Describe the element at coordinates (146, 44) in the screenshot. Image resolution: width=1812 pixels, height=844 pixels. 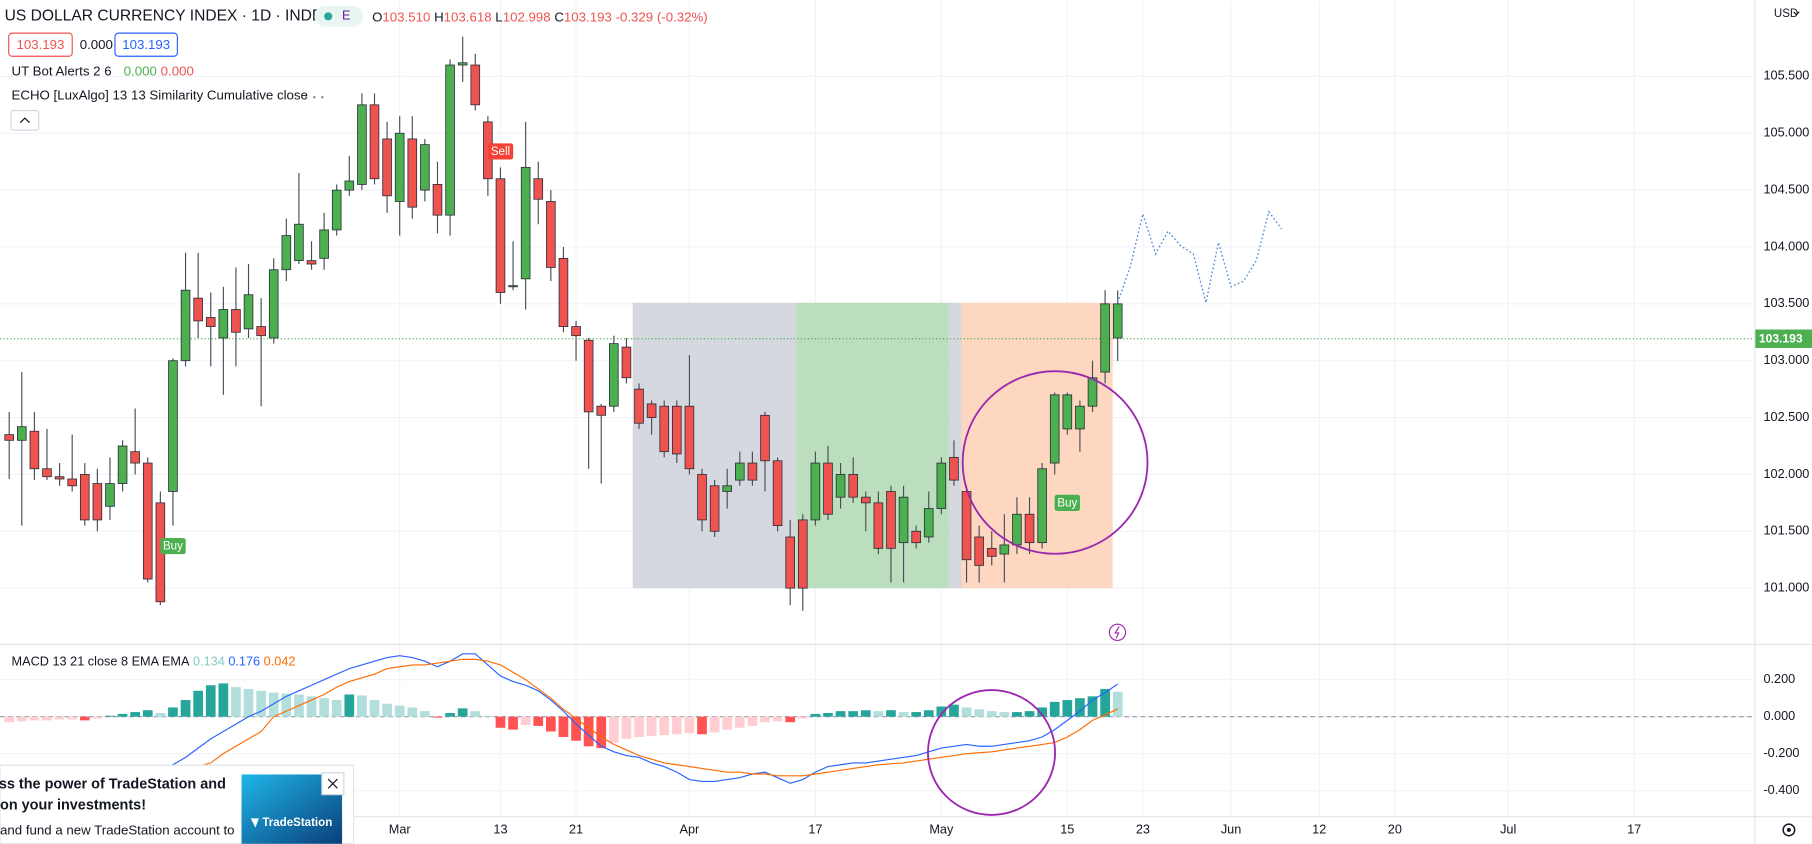
I see `price-box-label: 103.193` at that location.